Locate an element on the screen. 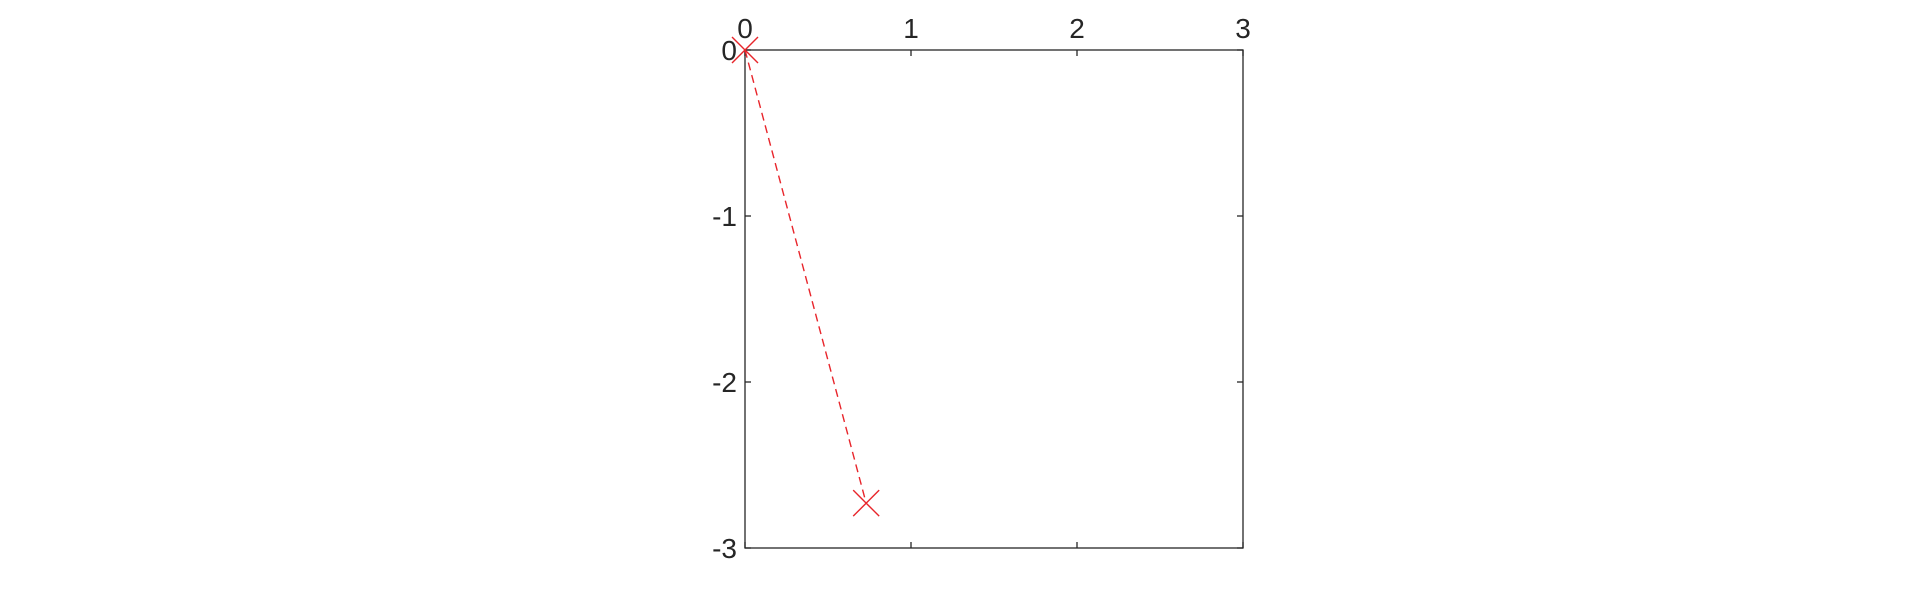  x-tick-label-1: 1 is located at coordinates (911, 28).